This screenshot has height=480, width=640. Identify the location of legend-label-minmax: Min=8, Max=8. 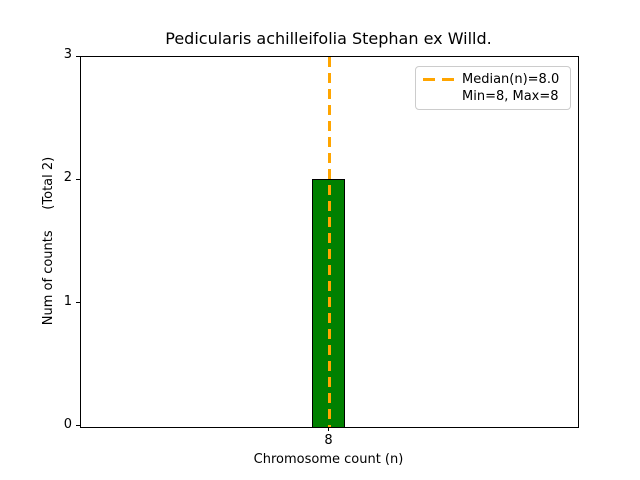
(510, 96).